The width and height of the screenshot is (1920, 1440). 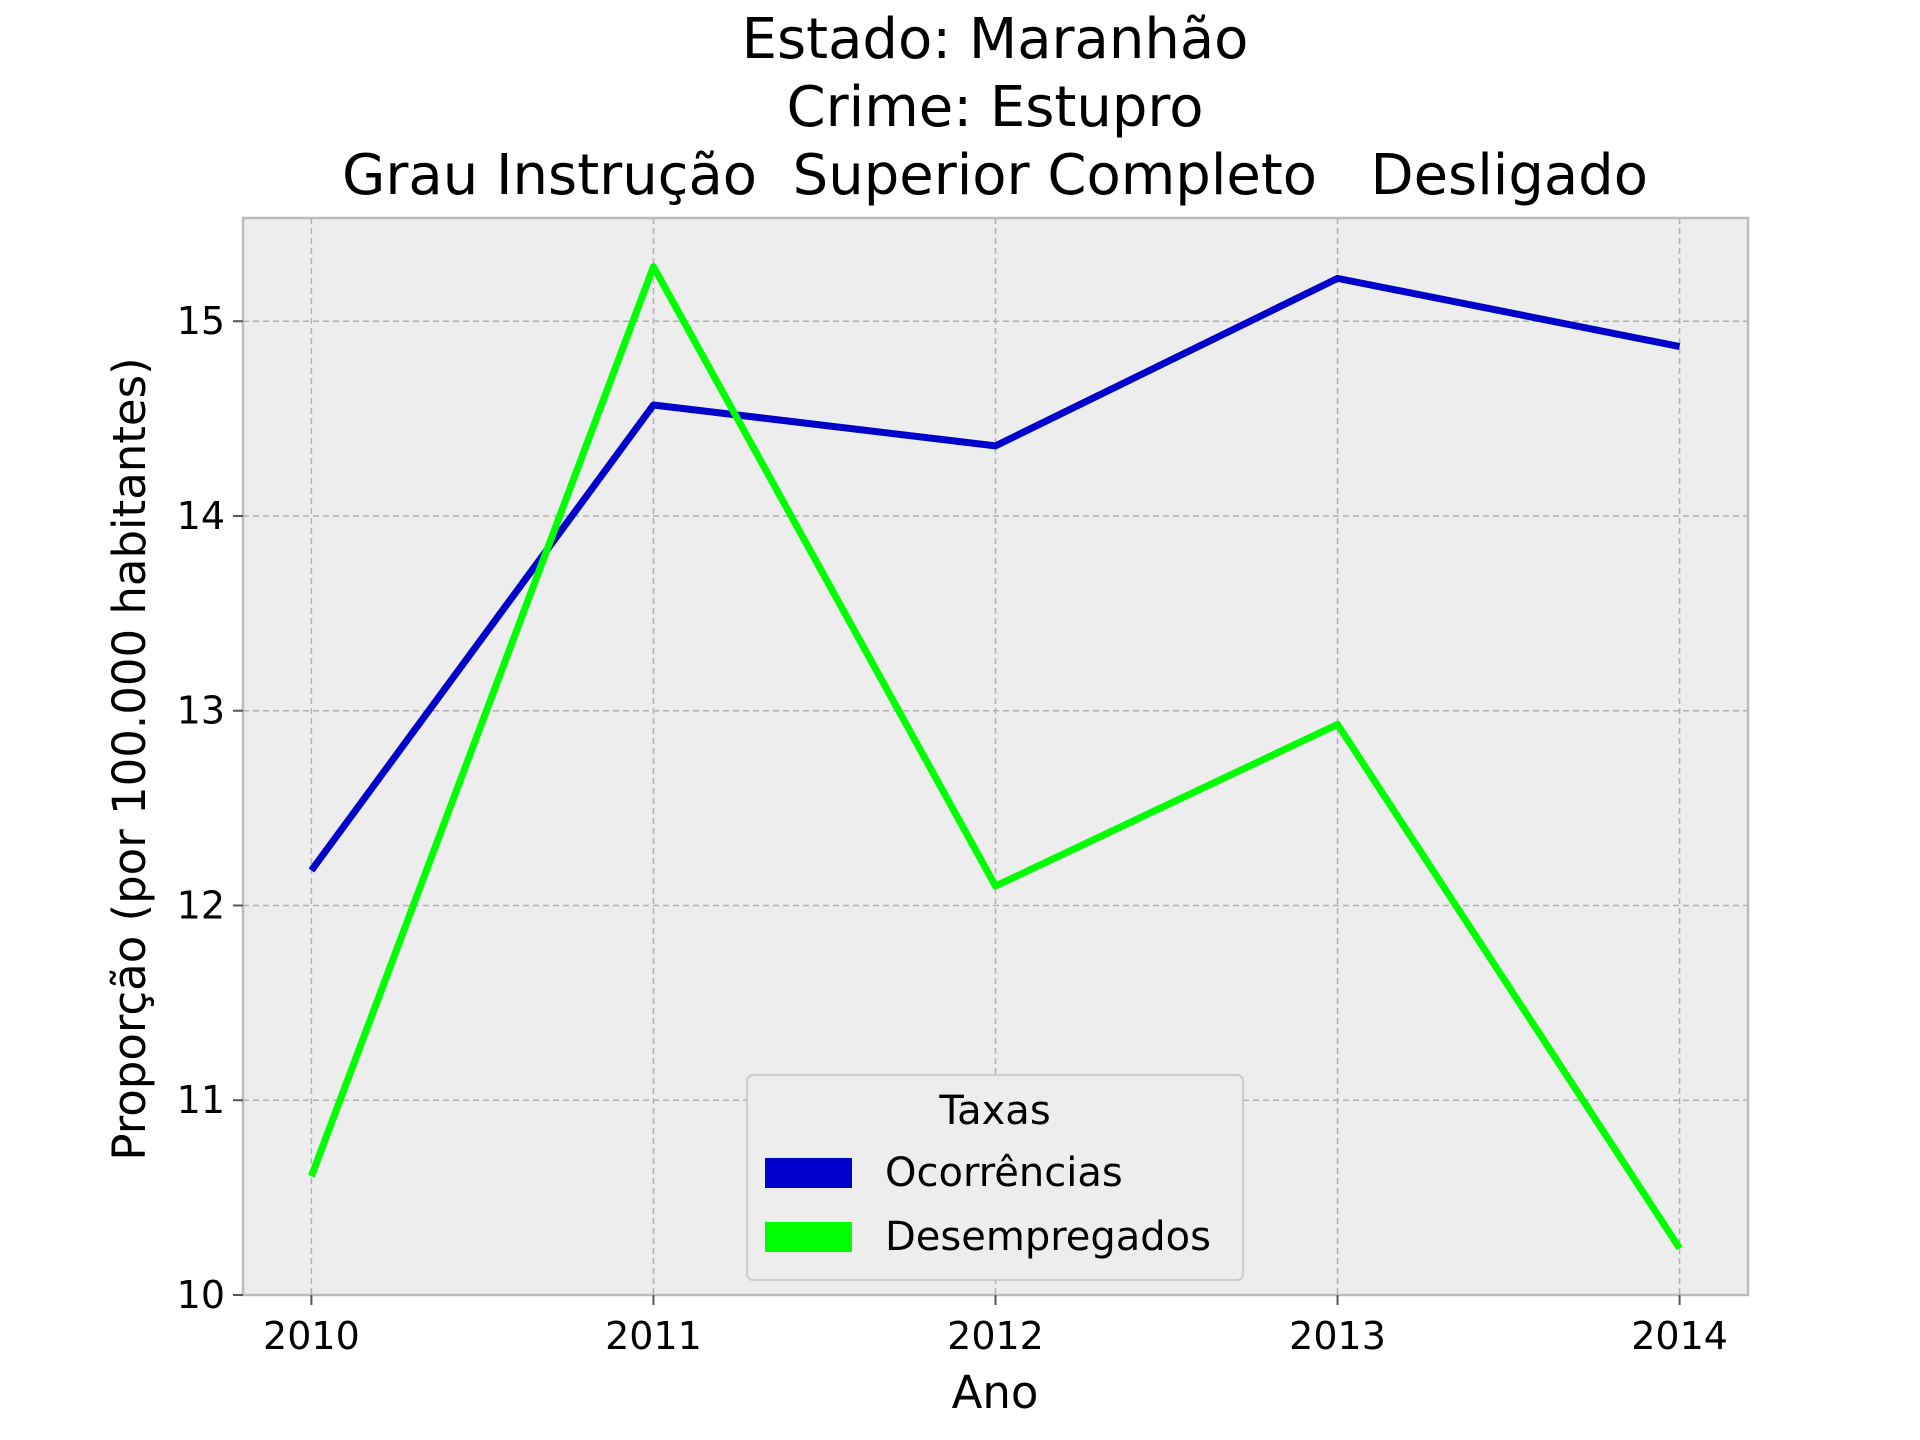 I want to click on legend-box, so click(x=995, y=1177).